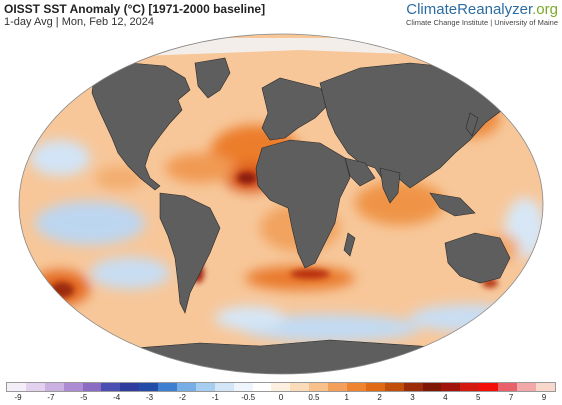 The image size is (562, 405). What do you see at coordinates (379, 397) in the screenshot?
I see `colorbar-tick-label: 2` at bounding box center [379, 397].